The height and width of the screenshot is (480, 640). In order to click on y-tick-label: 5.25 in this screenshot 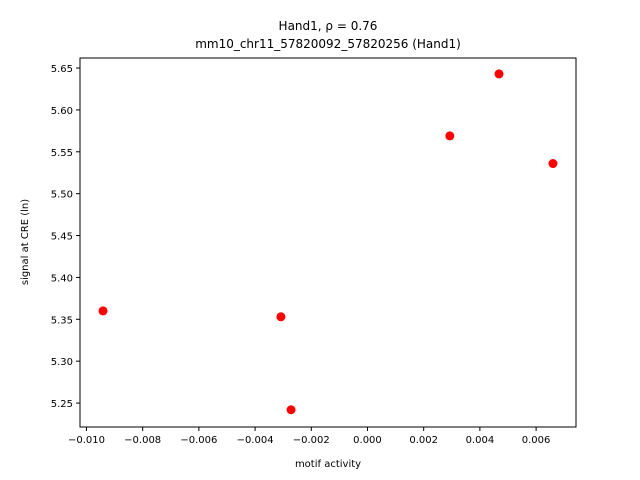, I will do `click(62, 404)`.